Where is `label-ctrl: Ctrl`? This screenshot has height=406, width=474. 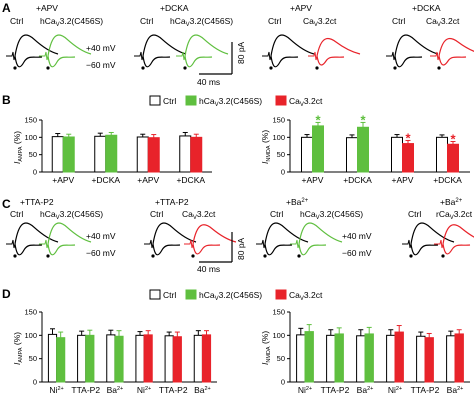
label-ctrl: Ctrl is located at coordinates (16, 214).